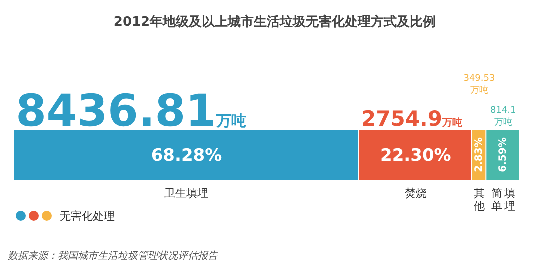 Image resolution: width=550 pixels, height=267 pixels. What do you see at coordinates (479, 155) in the screenshot?
I see `data-label: 2.83%` at bounding box center [479, 155].